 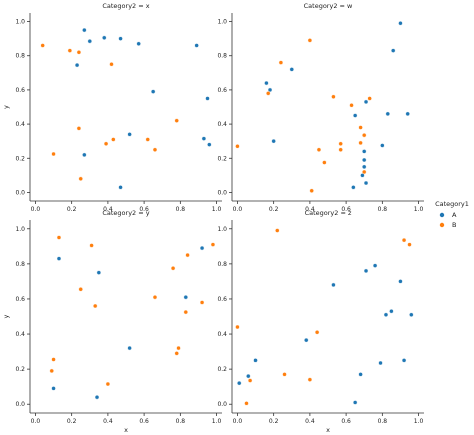 What do you see at coordinates (328, 213) in the screenshot?
I see `panel-title: Category2 = z` at bounding box center [328, 213].